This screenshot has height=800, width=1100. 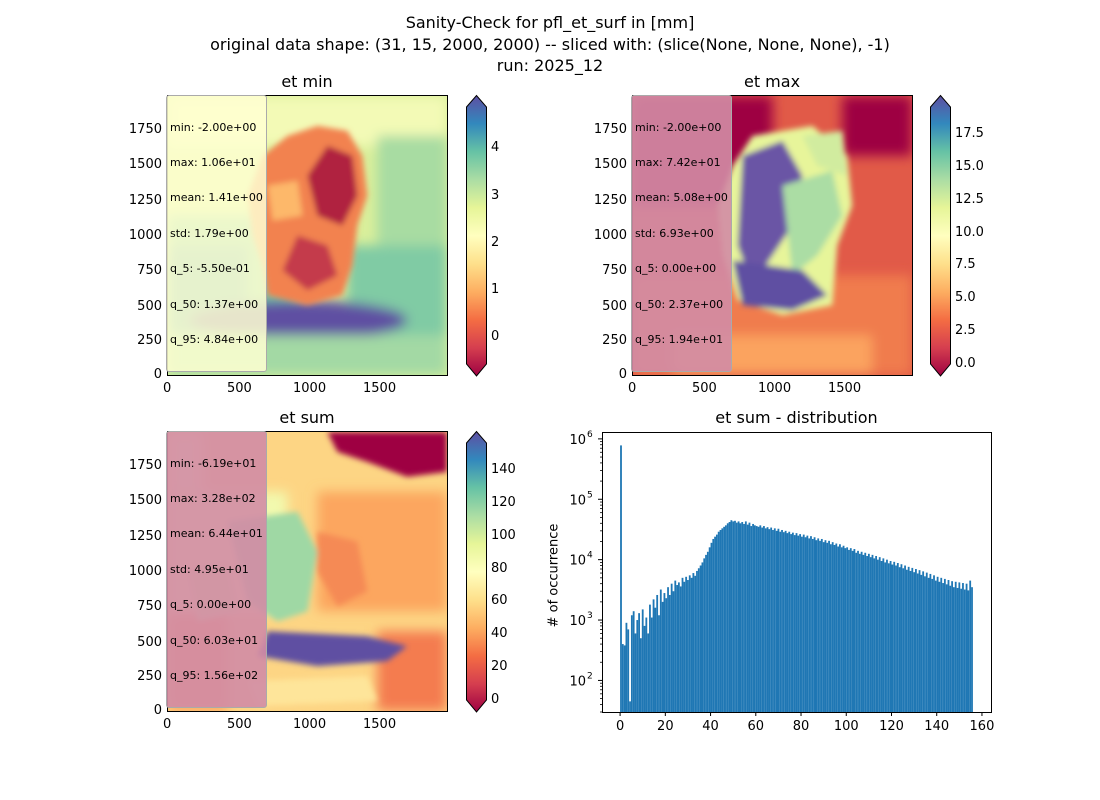 I want to click on cbar-tick-label: 120, so click(x=503, y=502).